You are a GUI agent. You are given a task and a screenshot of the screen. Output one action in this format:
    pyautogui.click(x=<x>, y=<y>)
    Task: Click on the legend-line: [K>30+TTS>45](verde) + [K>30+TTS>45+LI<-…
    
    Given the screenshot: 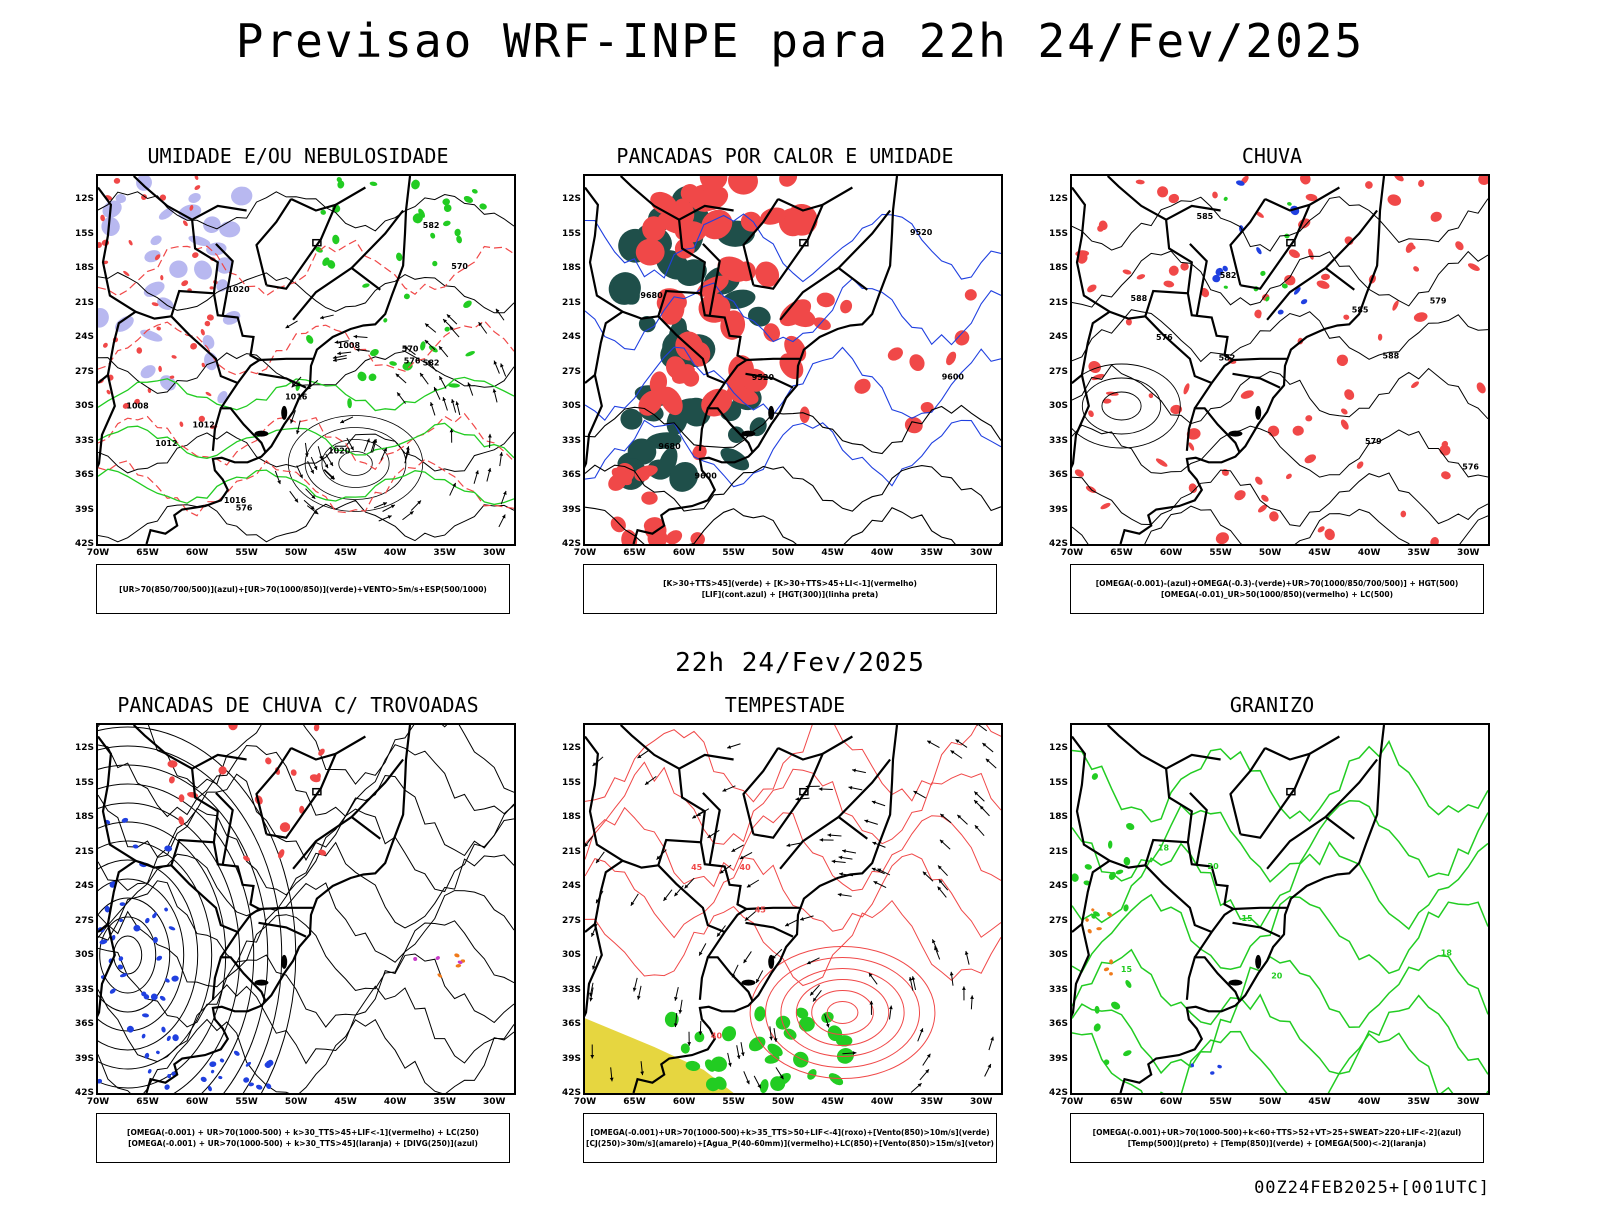 What is the action you would take?
    pyautogui.click(x=790, y=583)
    